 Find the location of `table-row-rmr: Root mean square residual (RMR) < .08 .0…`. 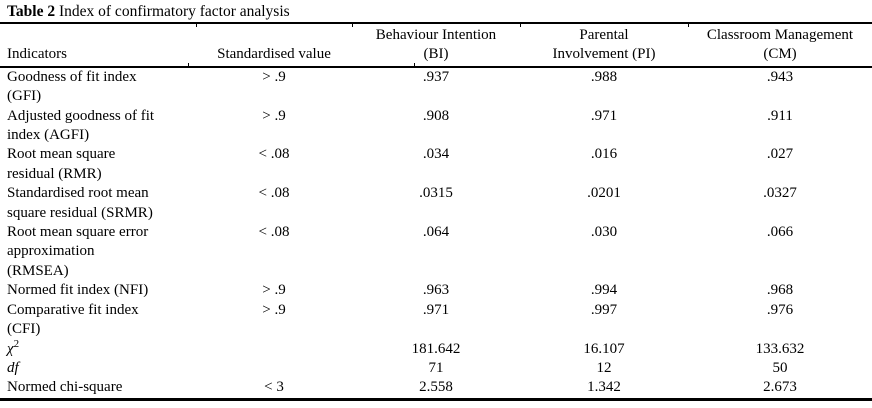

table-row-rmr: Root mean square residual (RMR) < .08 .0… is located at coordinates (436, 164).